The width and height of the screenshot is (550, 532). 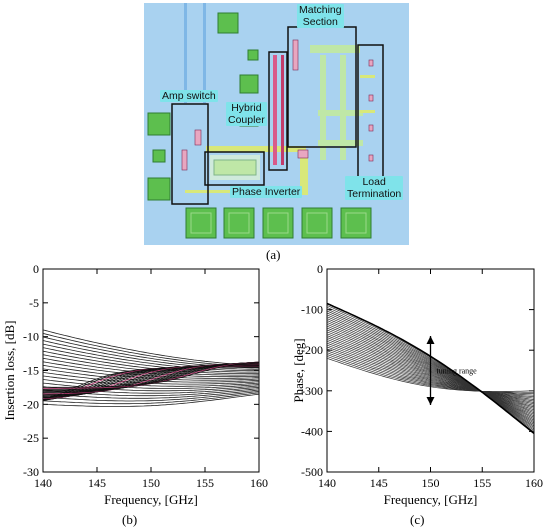 What do you see at coordinates (266, 192) in the screenshot?
I see `phase-inverter-label: Phase Inverter` at bounding box center [266, 192].